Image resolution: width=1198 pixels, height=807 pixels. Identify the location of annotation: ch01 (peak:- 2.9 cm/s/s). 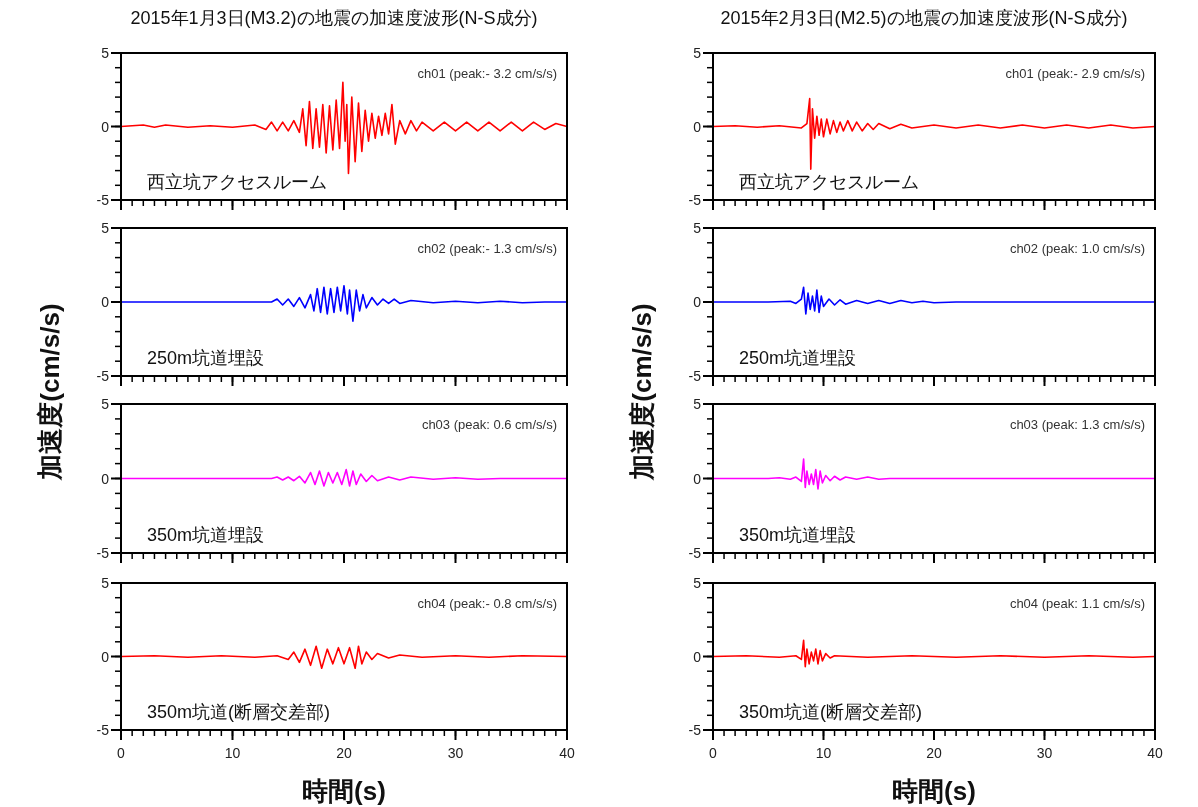
(1075, 73).